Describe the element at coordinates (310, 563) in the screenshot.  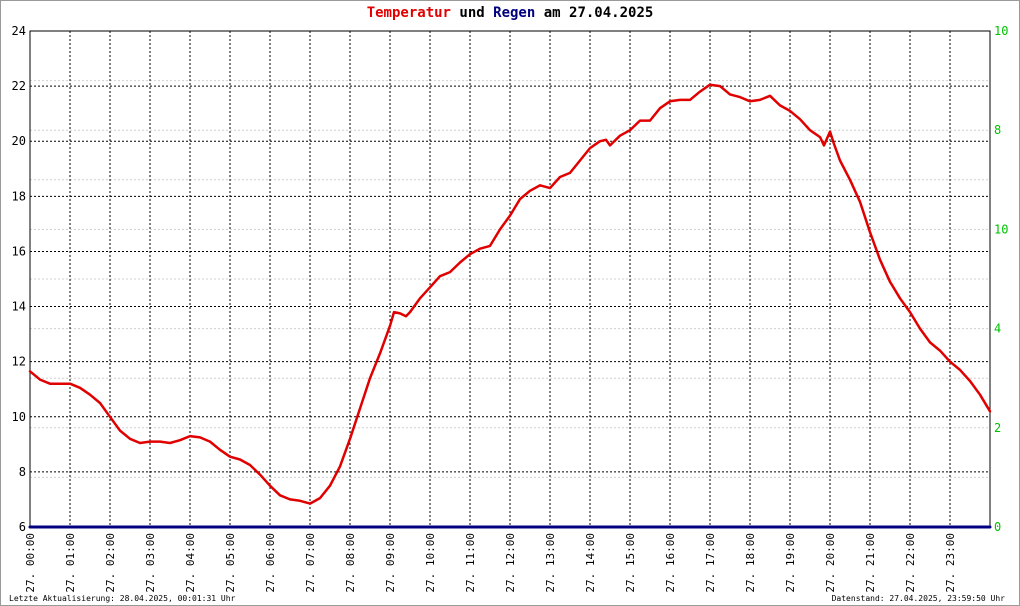
I see `x-tick-label: 27. 07:00` at that location.